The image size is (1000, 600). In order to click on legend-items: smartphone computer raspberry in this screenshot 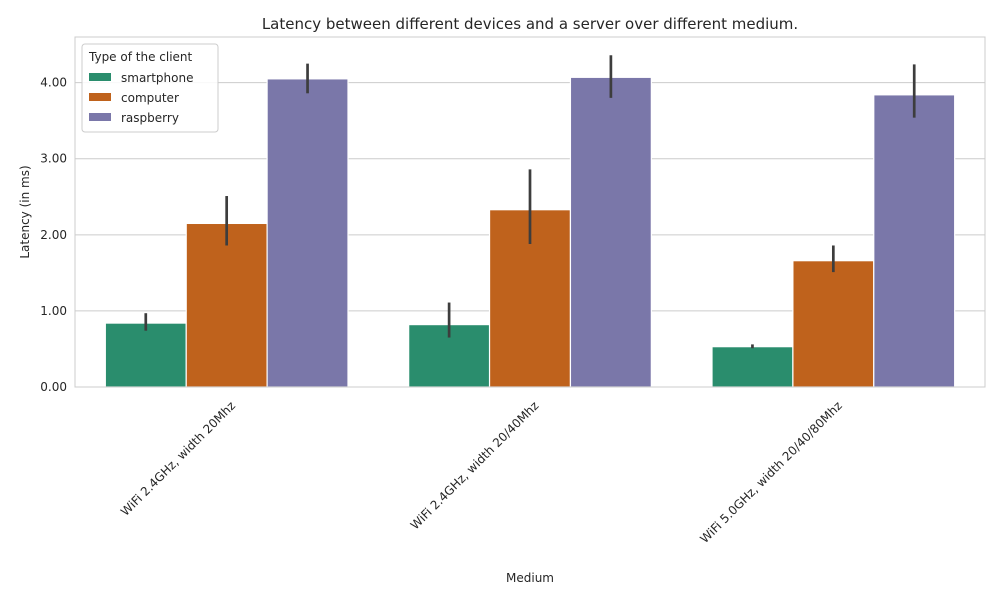, I will do `click(141, 98)`.